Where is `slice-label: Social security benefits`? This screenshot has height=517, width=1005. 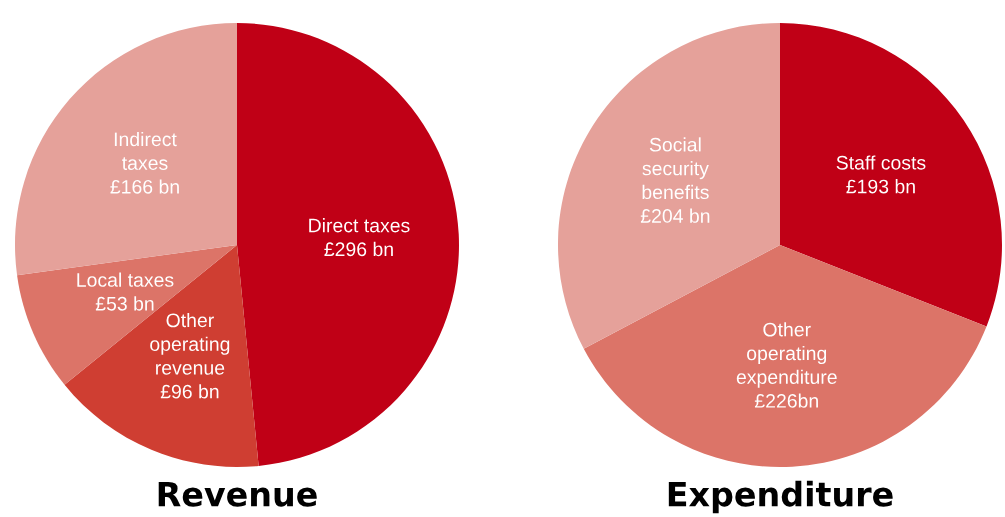
slice-label: Social security benefits is located at coordinates (675, 168).